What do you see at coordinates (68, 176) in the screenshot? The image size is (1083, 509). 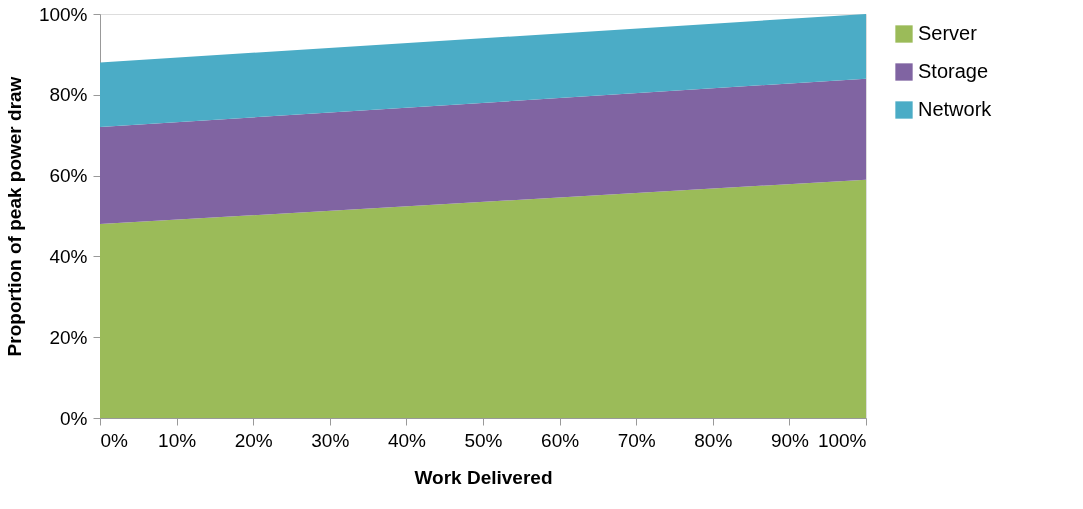 I see `y-tick-label: 60%` at bounding box center [68, 176].